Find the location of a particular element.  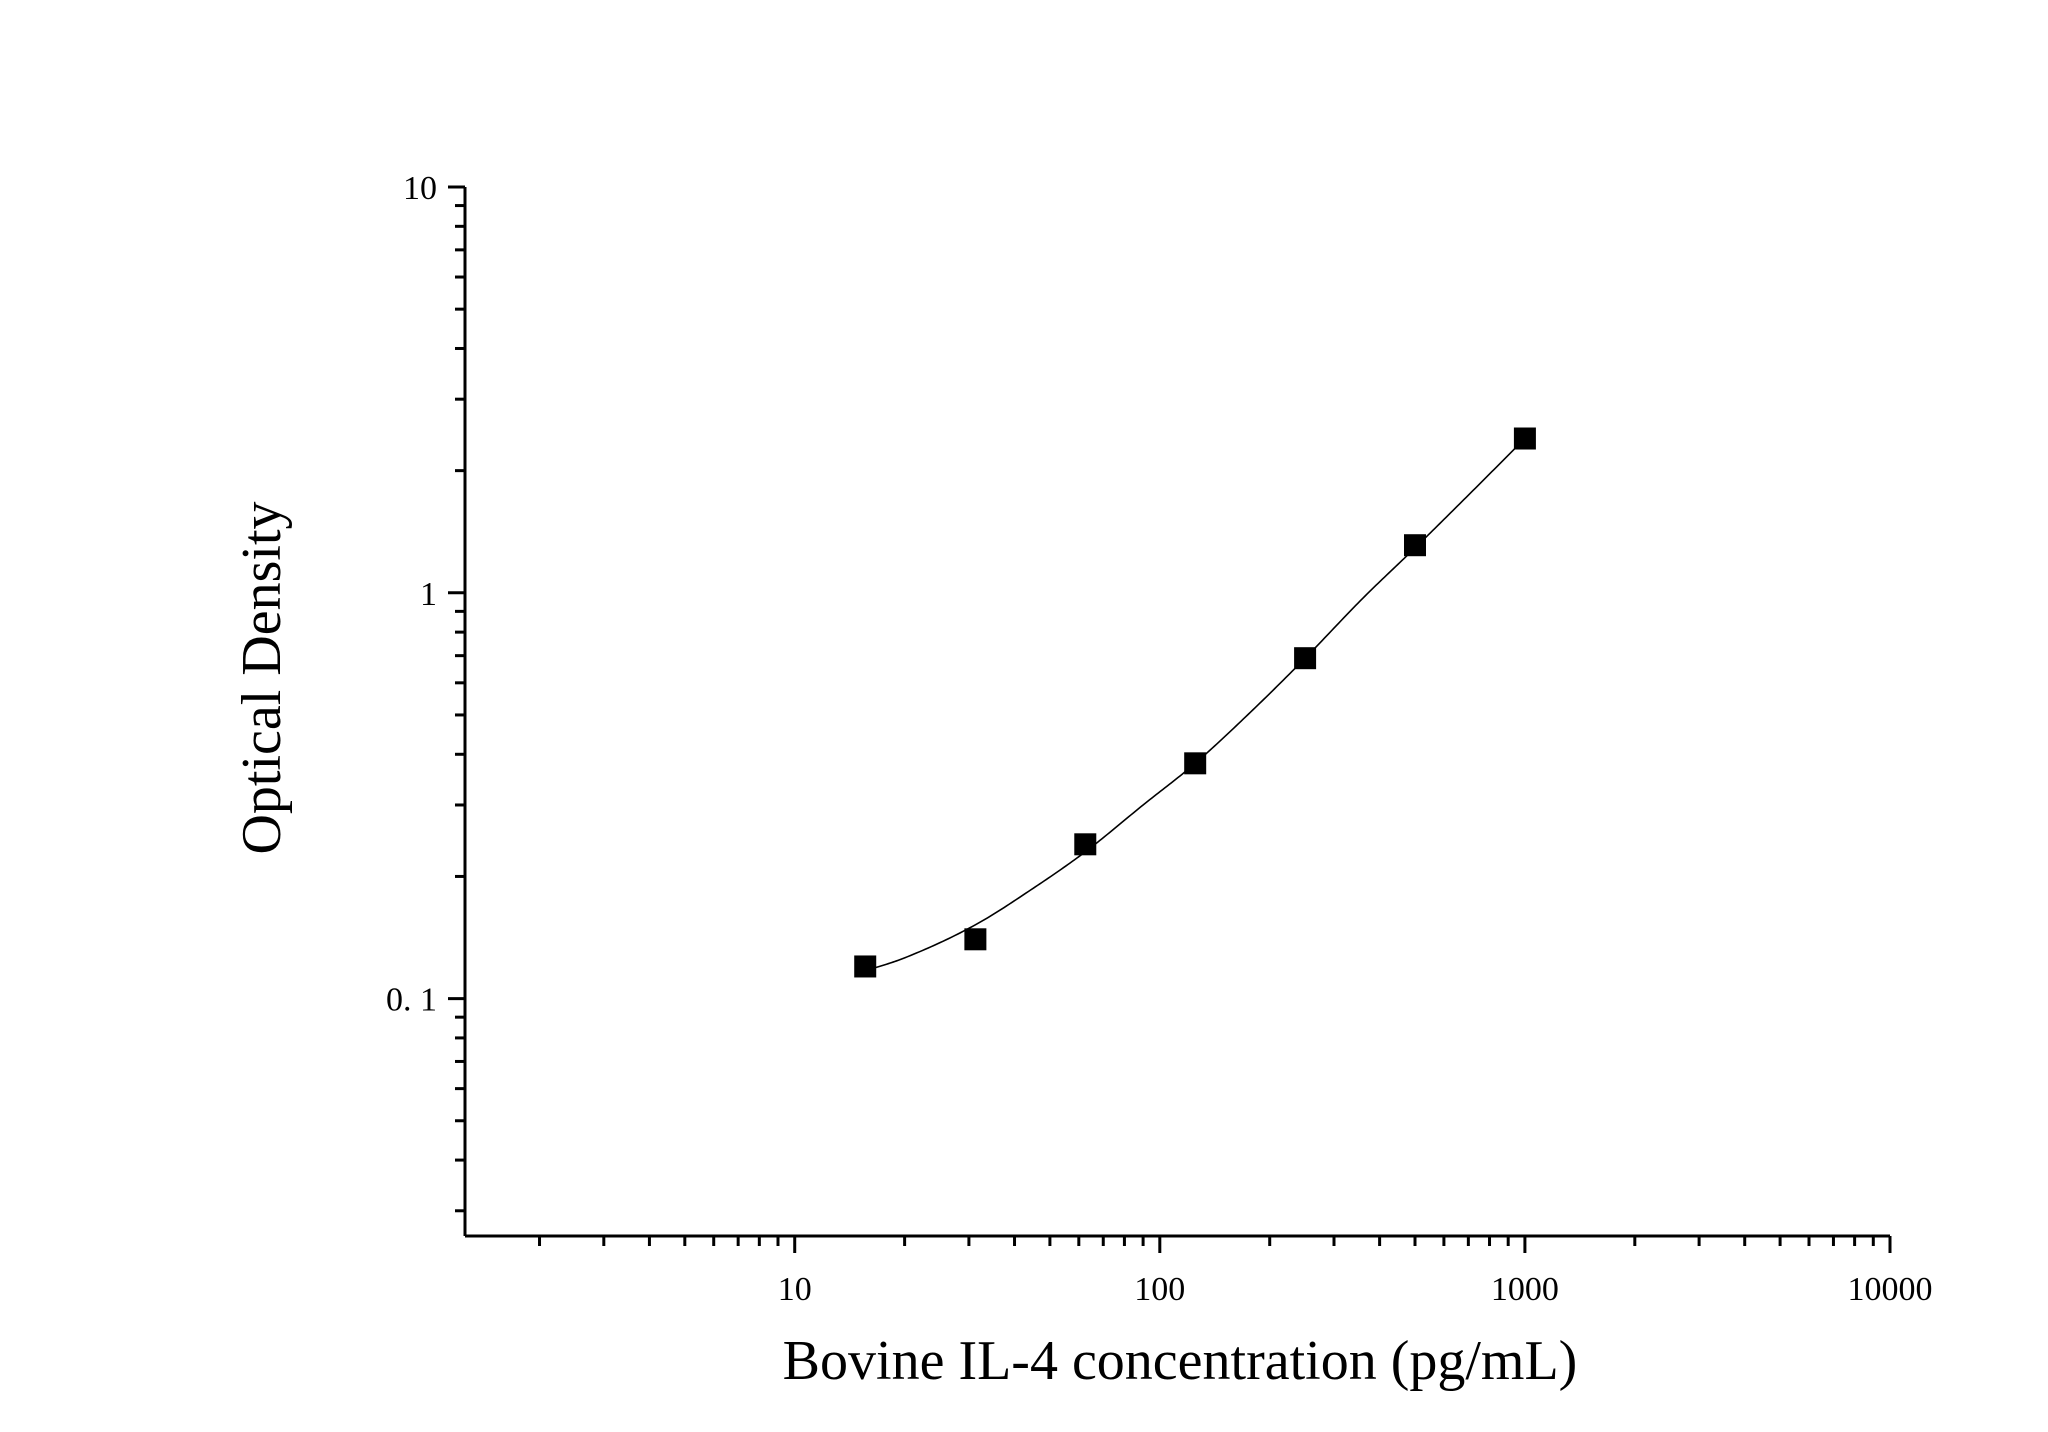

y-tick-label: 10 is located at coordinates (420, 188).